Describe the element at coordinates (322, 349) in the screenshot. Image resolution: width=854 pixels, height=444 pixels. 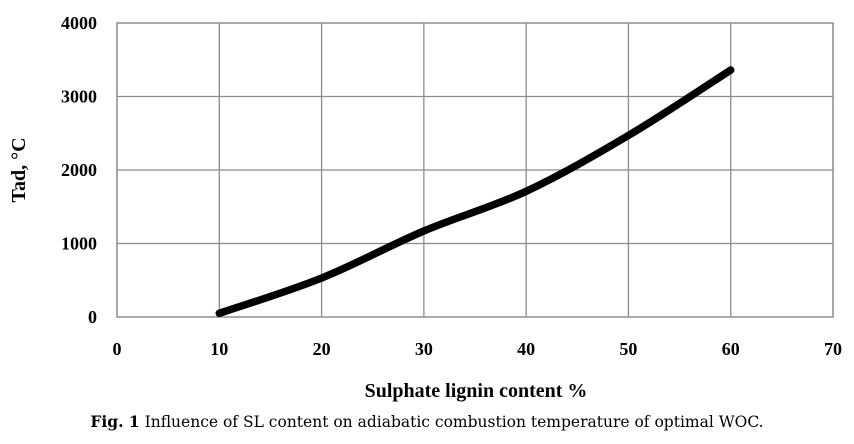
I see `x-tick-label: 20` at that location.